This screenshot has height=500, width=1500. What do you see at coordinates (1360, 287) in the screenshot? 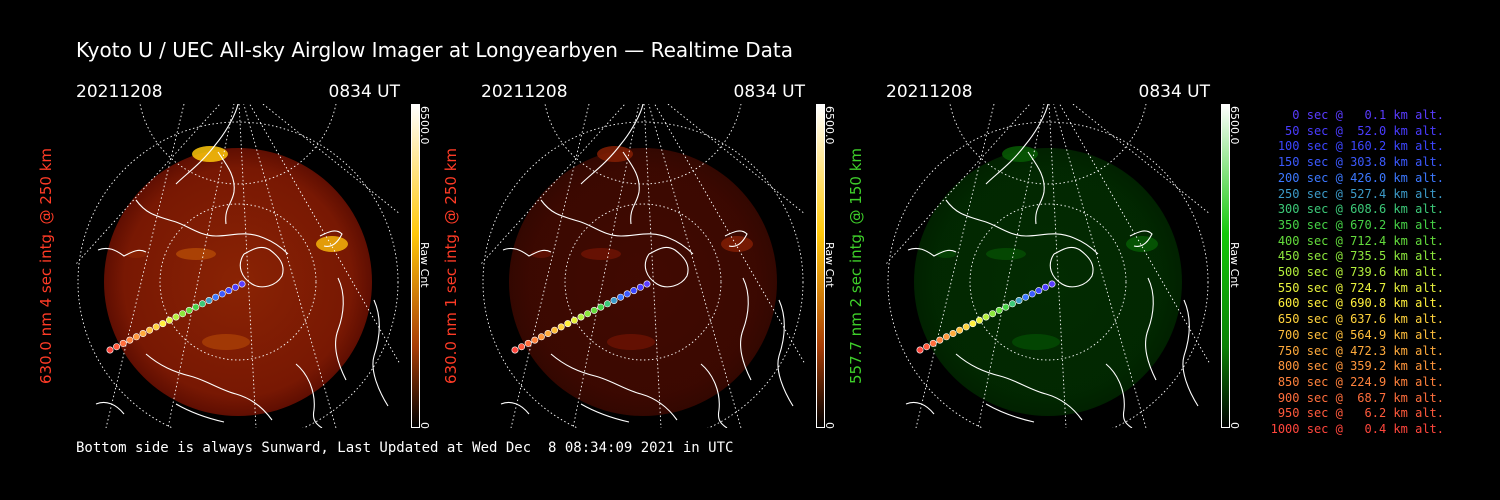
I see `legend-row: 550 sec @ 724.7 km alt.` at bounding box center [1360, 287].